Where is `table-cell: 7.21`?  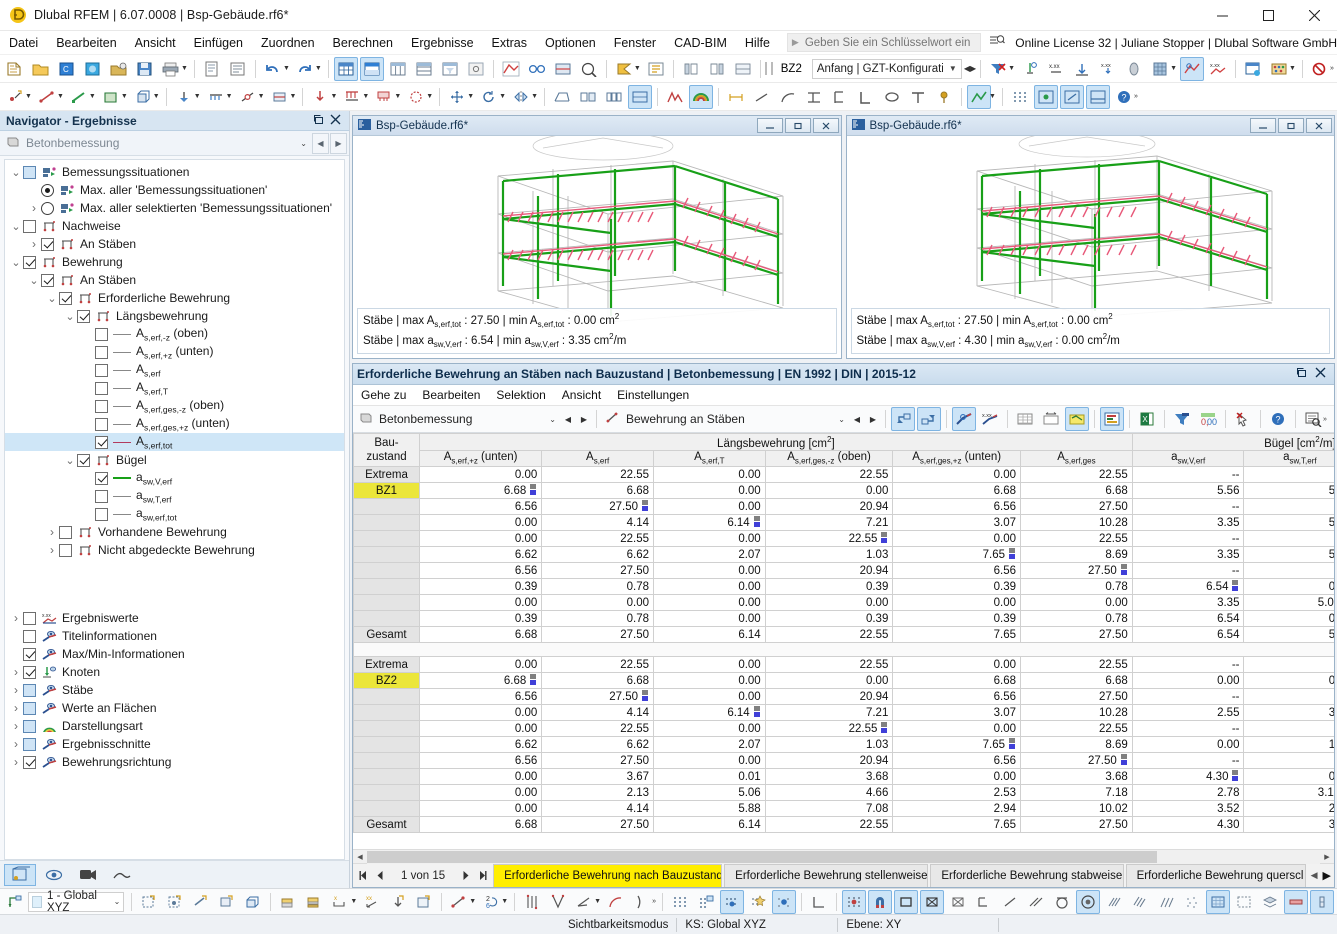
table-cell: 7.21 is located at coordinates (829, 522).